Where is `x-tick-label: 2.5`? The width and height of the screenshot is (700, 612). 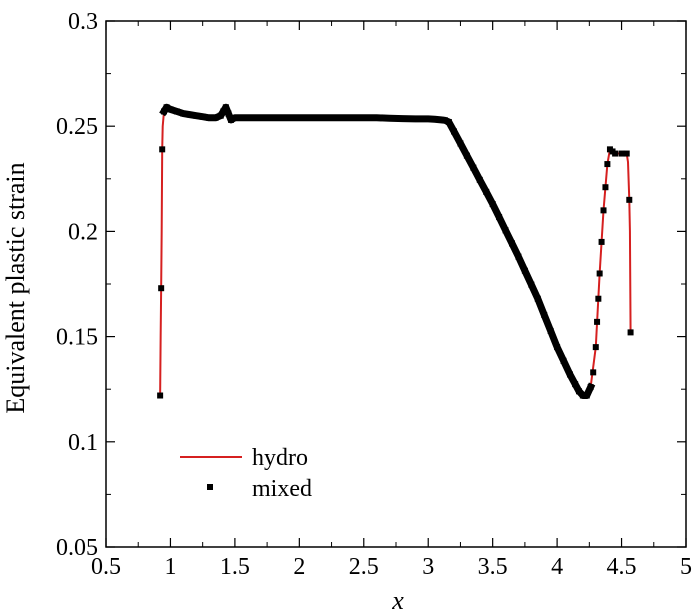 x-tick-label: 2.5 is located at coordinates (364, 567).